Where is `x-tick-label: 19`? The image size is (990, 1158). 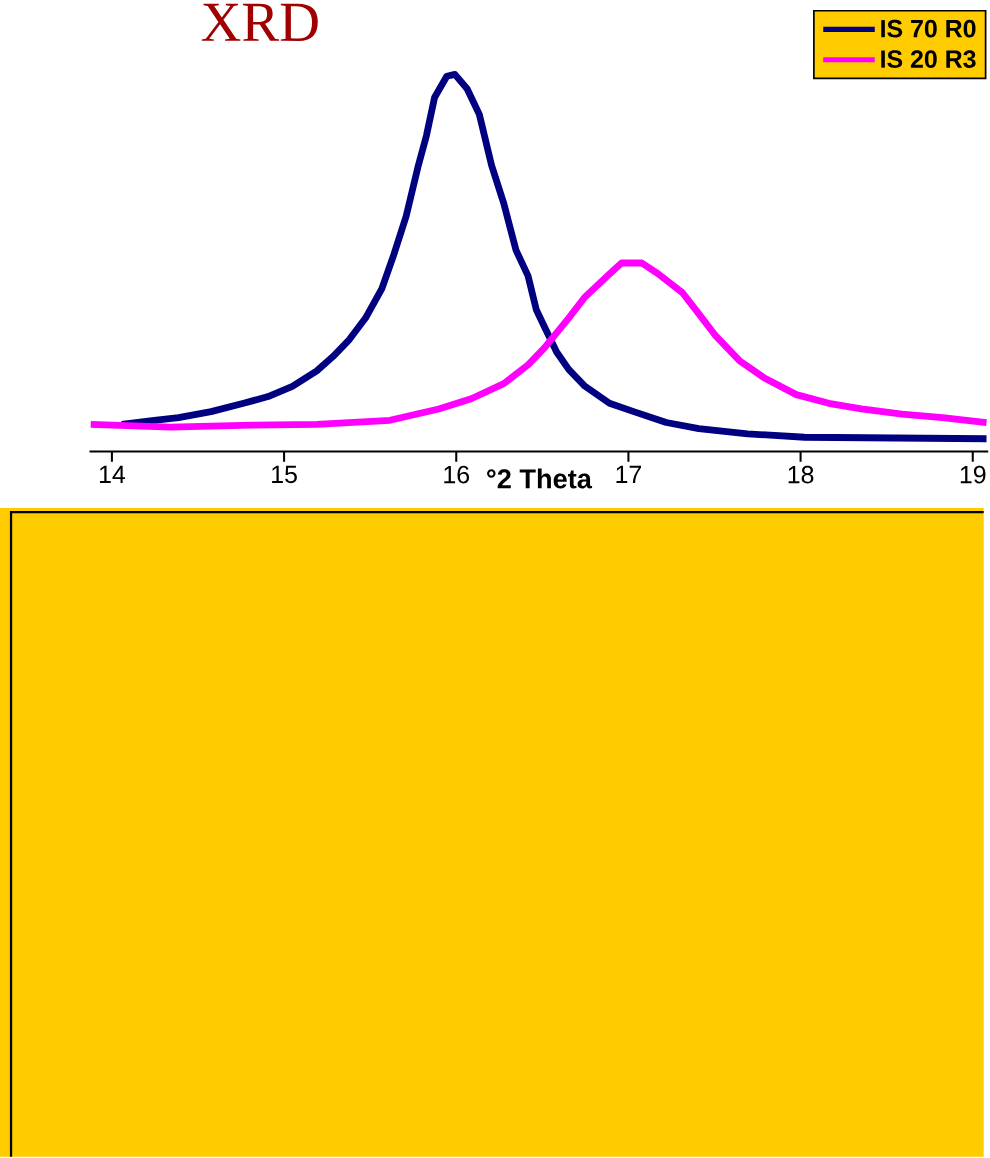 x-tick-label: 19 is located at coordinates (973, 474).